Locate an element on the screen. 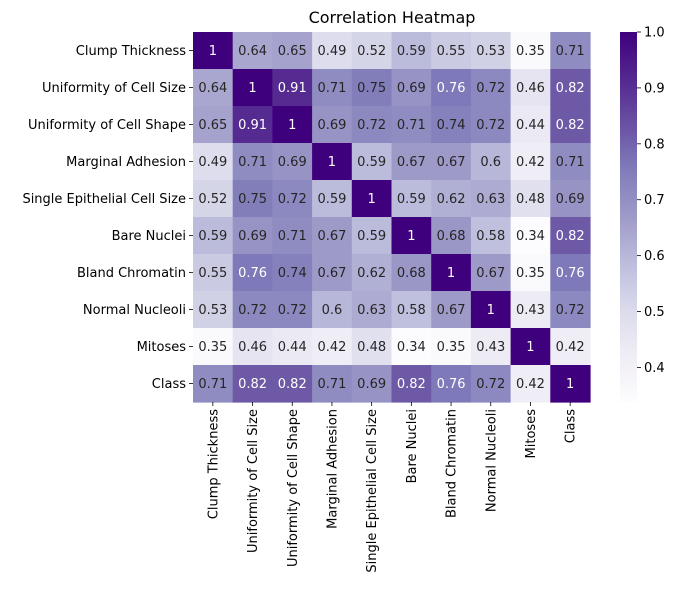  cell-value-label: 0.46 is located at coordinates (252, 347).